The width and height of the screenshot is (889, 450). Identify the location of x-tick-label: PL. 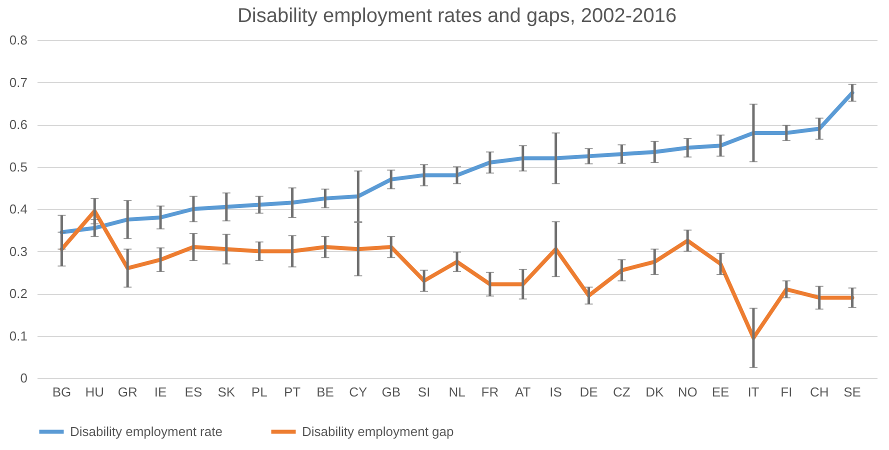
(259, 392).